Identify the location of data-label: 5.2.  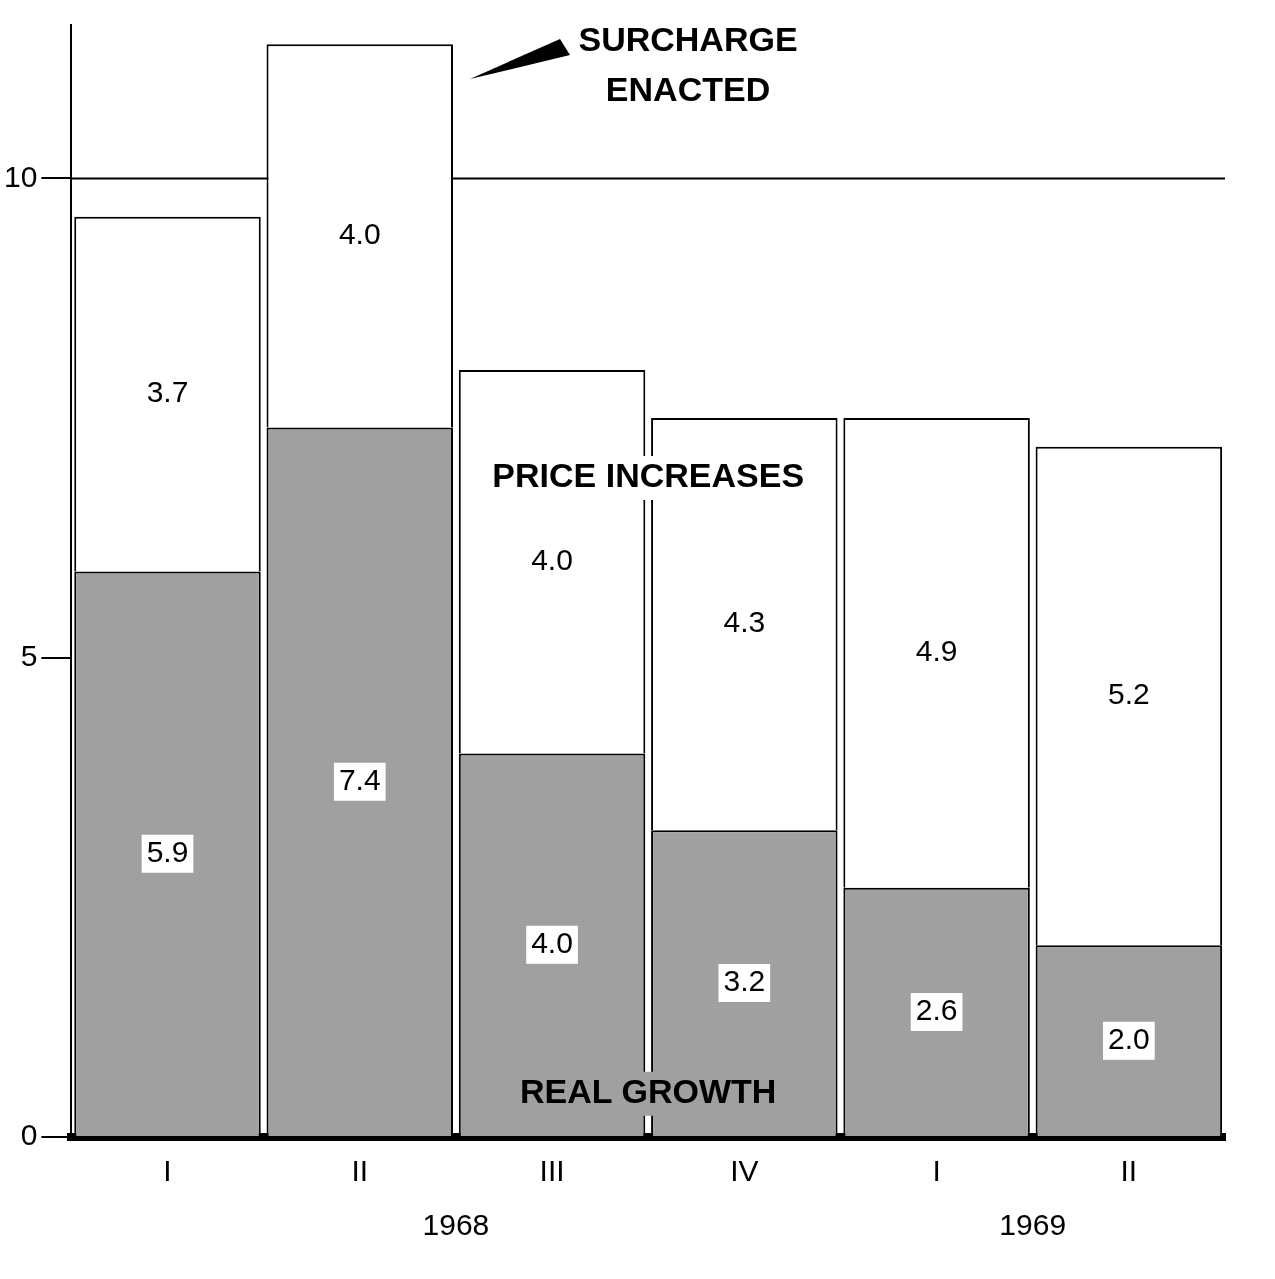
(1129, 694).